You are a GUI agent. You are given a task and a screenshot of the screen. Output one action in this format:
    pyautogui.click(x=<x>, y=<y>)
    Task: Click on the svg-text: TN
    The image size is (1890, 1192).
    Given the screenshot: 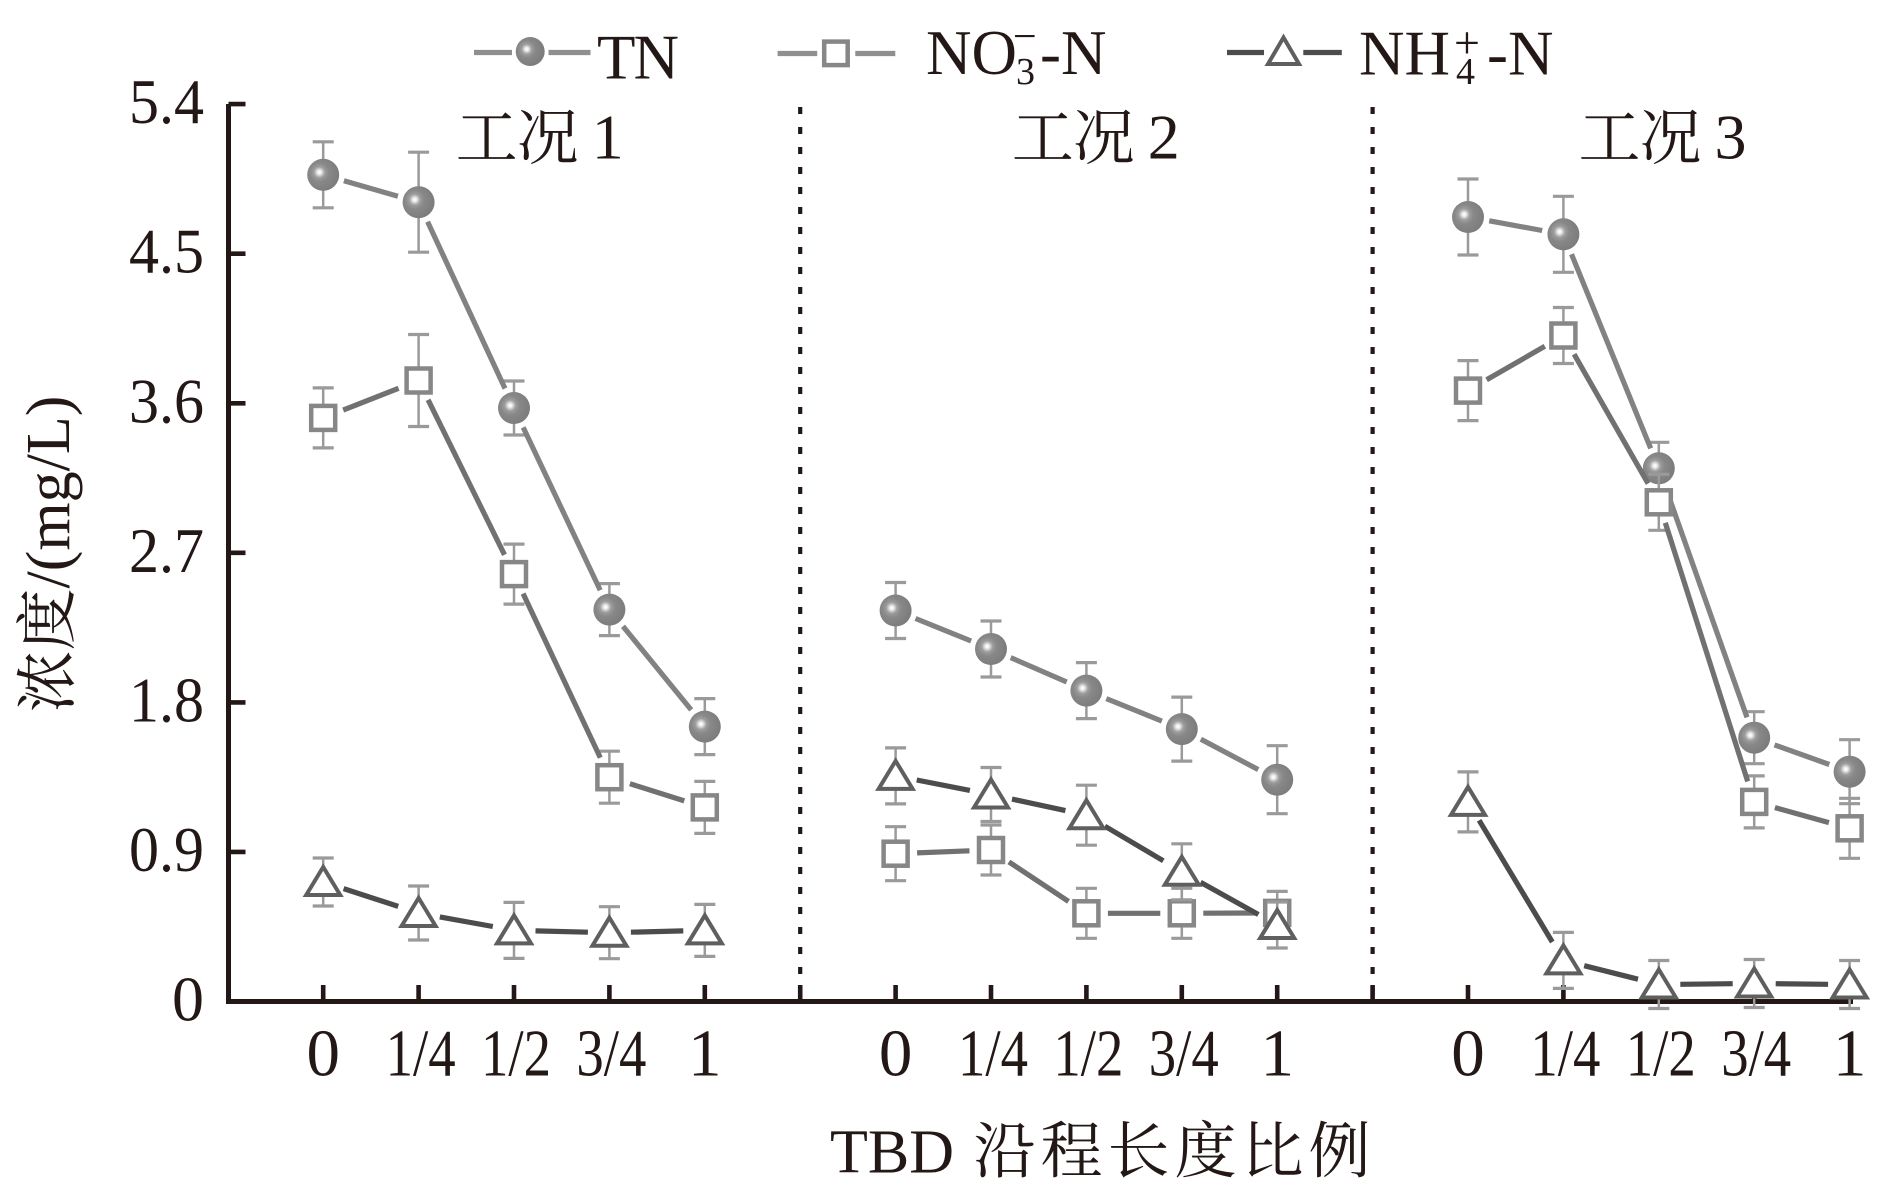 What is the action you would take?
    pyautogui.click(x=637, y=58)
    